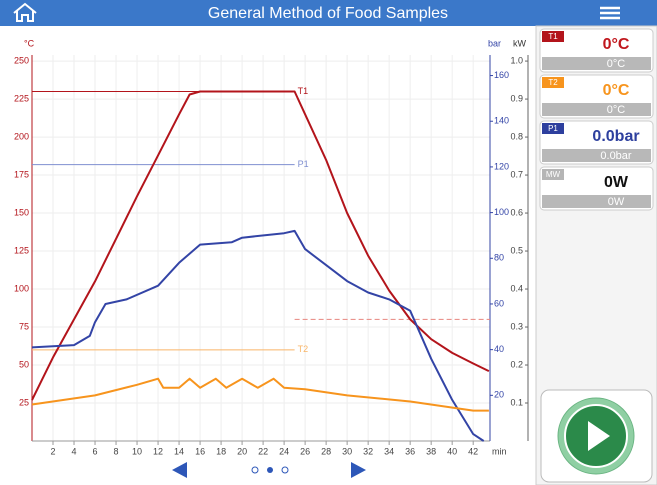 This screenshot has height=485, width=657. What do you see at coordinates (501, 75) in the screenshot?
I see `y2-tick-label: 160` at bounding box center [501, 75].